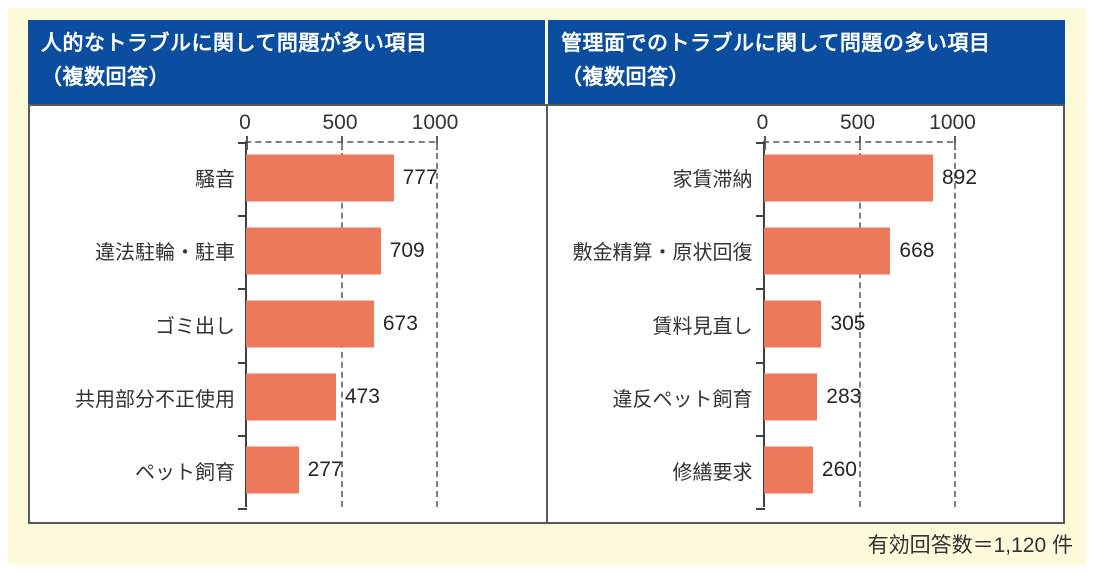 This screenshot has width=1094, height=572. Describe the element at coordinates (155, 399) in the screenshot. I see `category-label: 共用部分不正使用` at that location.